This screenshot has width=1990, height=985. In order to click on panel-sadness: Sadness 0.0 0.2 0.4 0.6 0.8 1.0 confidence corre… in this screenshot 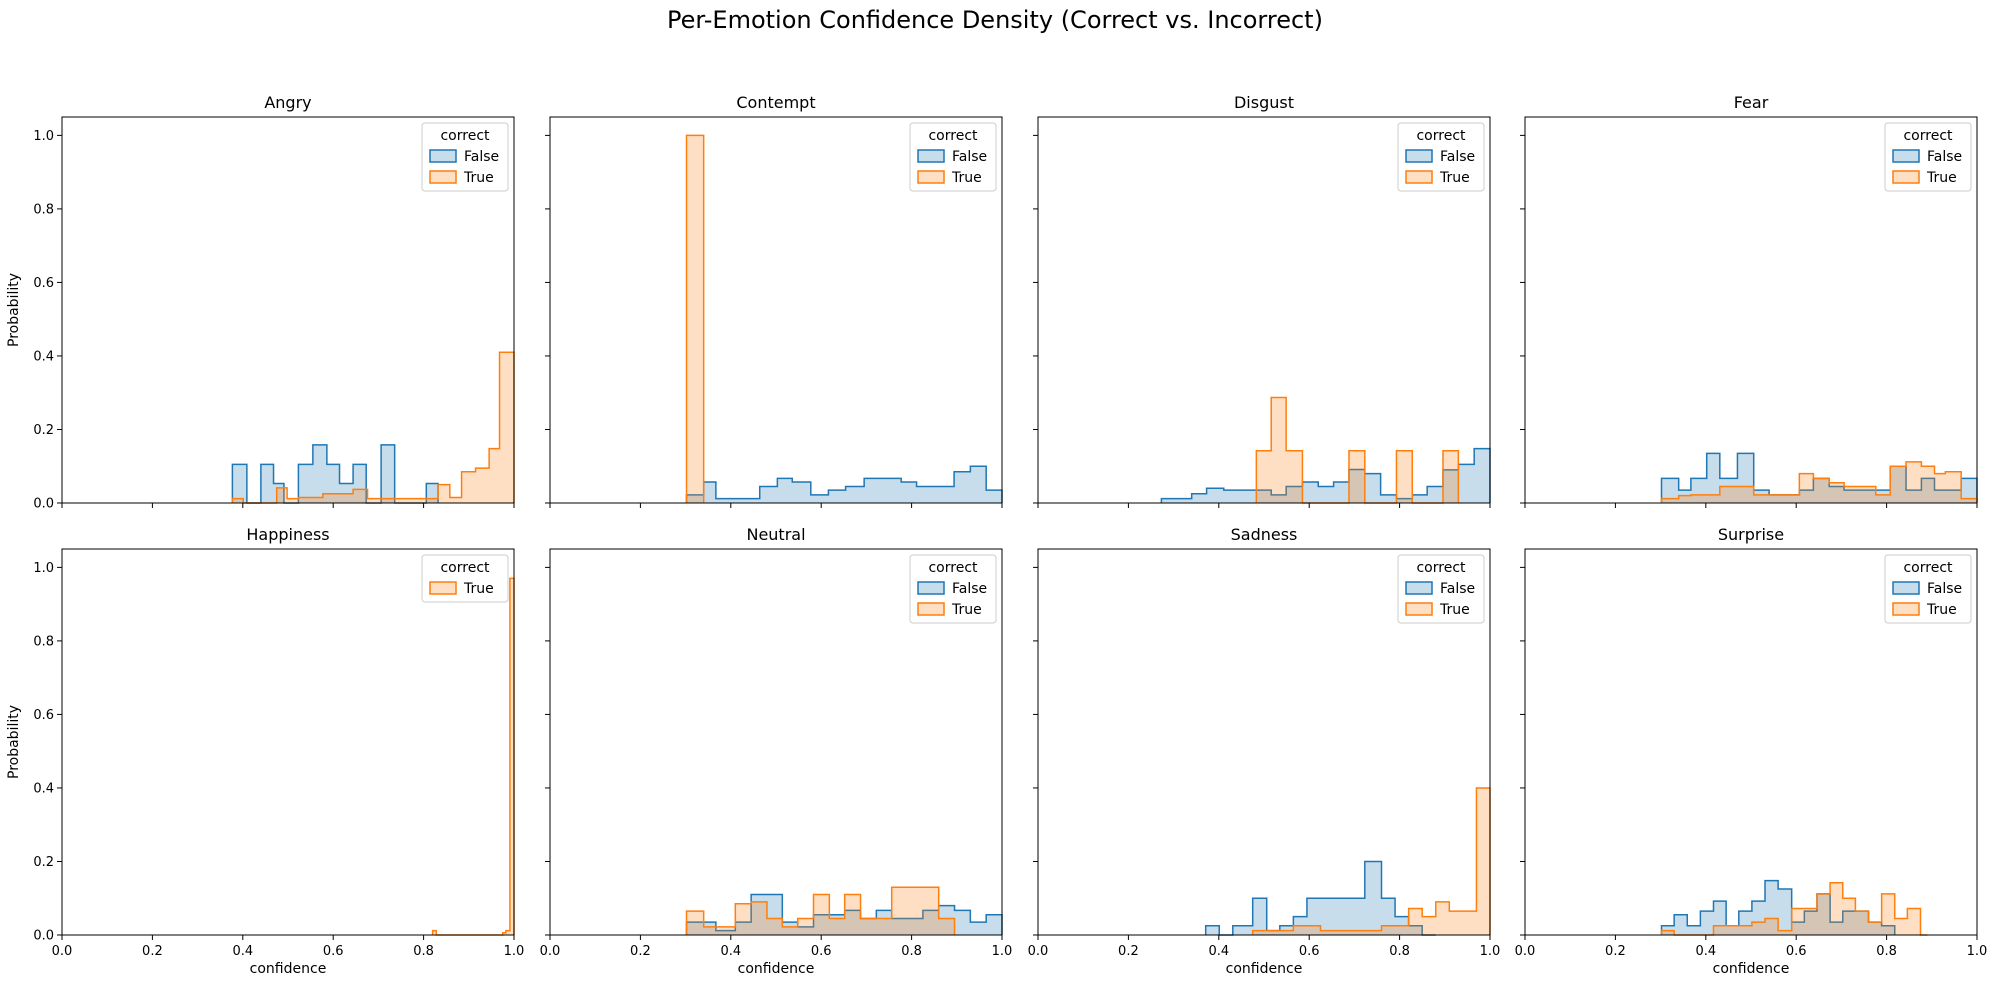, I will do `click(1264, 751)`.